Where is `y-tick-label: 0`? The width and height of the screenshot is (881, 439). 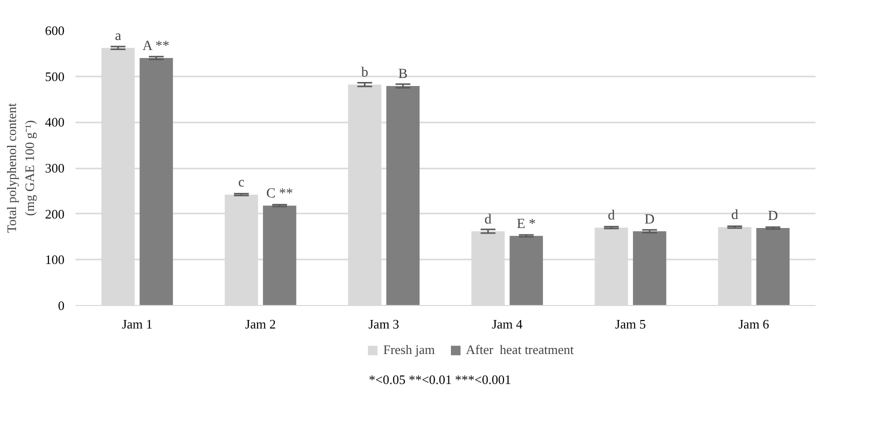
y-tick-label: 0 is located at coordinates (61, 305).